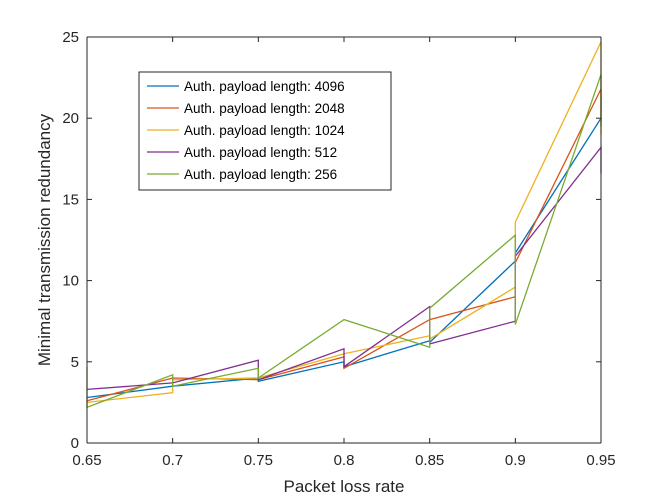 Image resolution: width=664 pixels, height=498 pixels. What do you see at coordinates (75, 443) in the screenshot?
I see `y-tick-label: 0` at bounding box center [75, 443].